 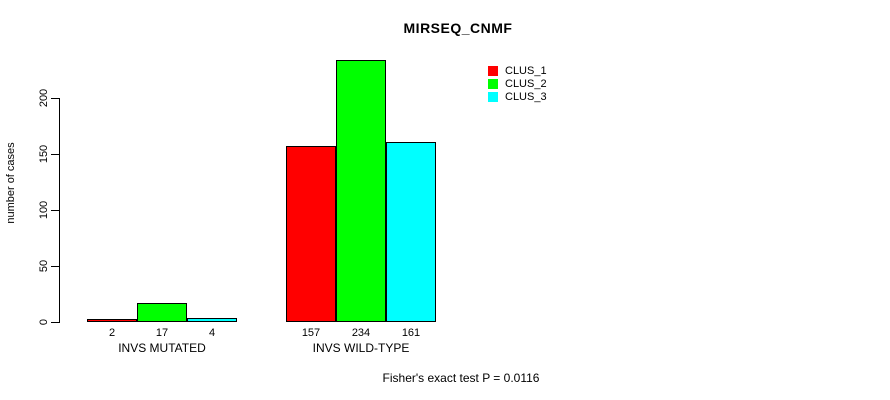 What do you see at coordinates (44, 322) in the screenshot?
I see `y-tick-label: 0` at bounding box center [44, 322].